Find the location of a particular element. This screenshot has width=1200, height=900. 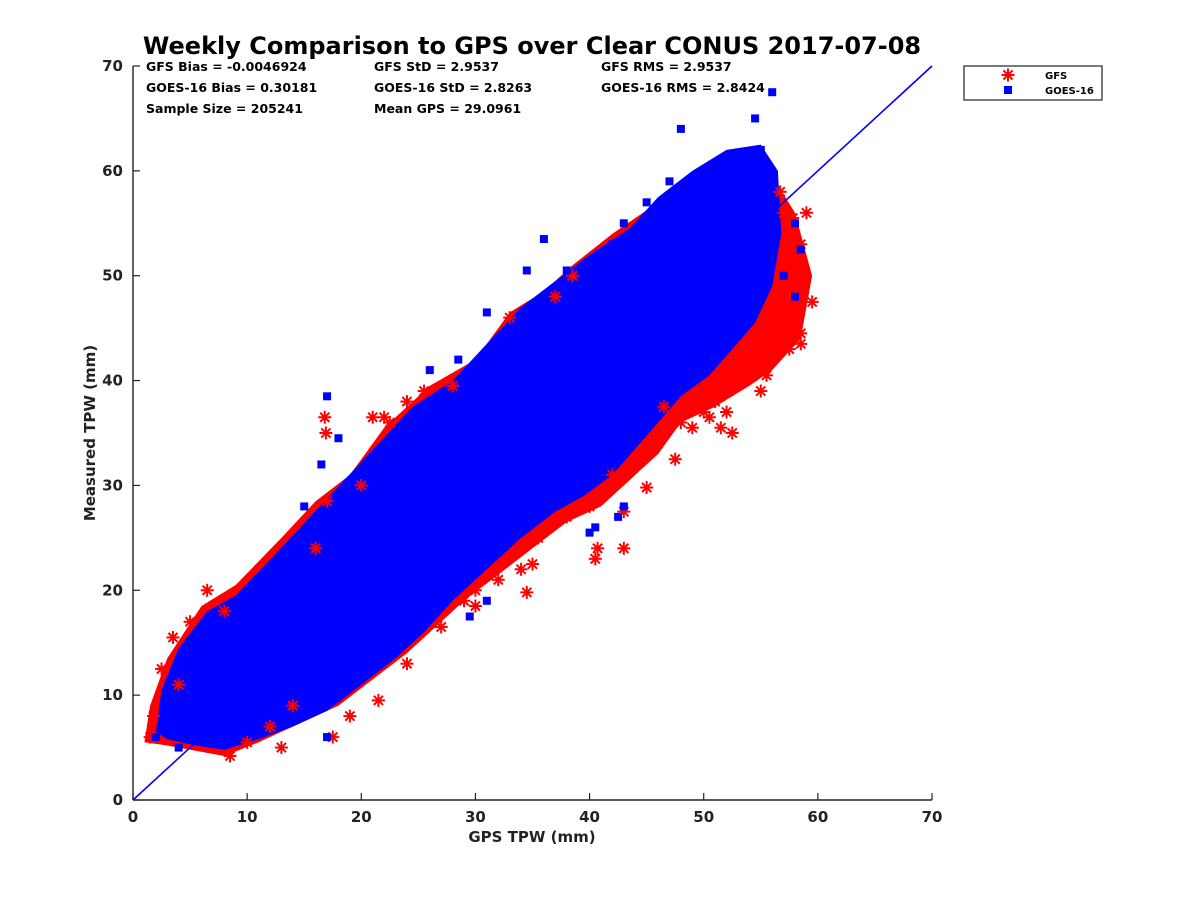

y-tick-label: 30 is located at coordinates (112, 485).